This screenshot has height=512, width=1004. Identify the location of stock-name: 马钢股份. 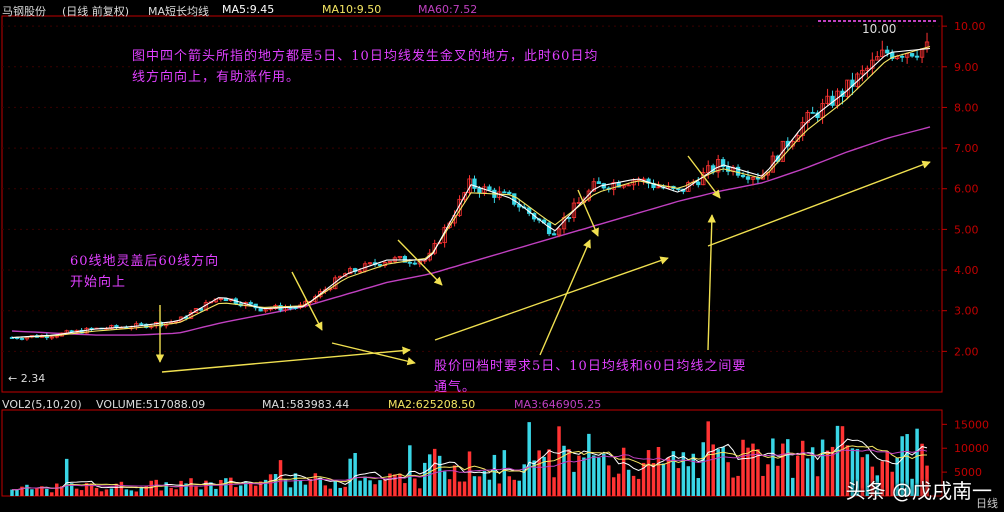
(24, 11).